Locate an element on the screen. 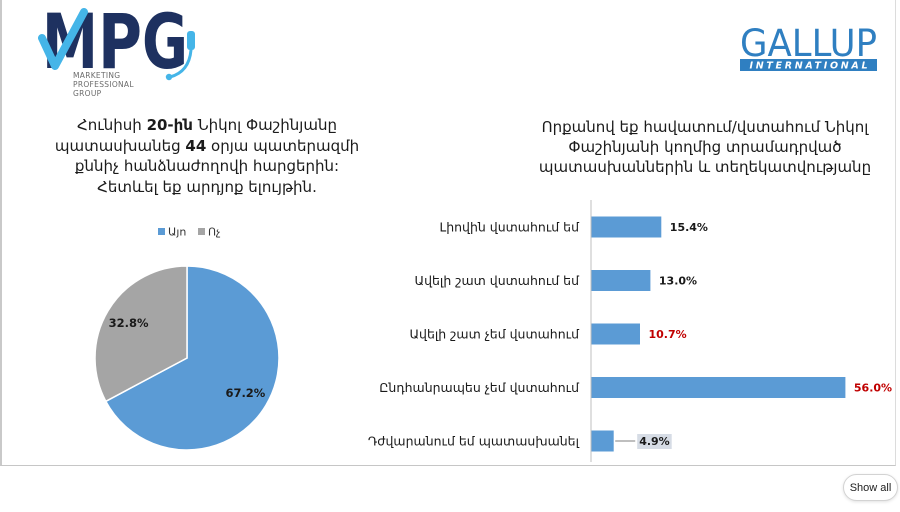 The width and height of the screenshot is (900, 512). title-text: Հետևել եք արդյոք ելույթին. is located at coordinates (207, 186).